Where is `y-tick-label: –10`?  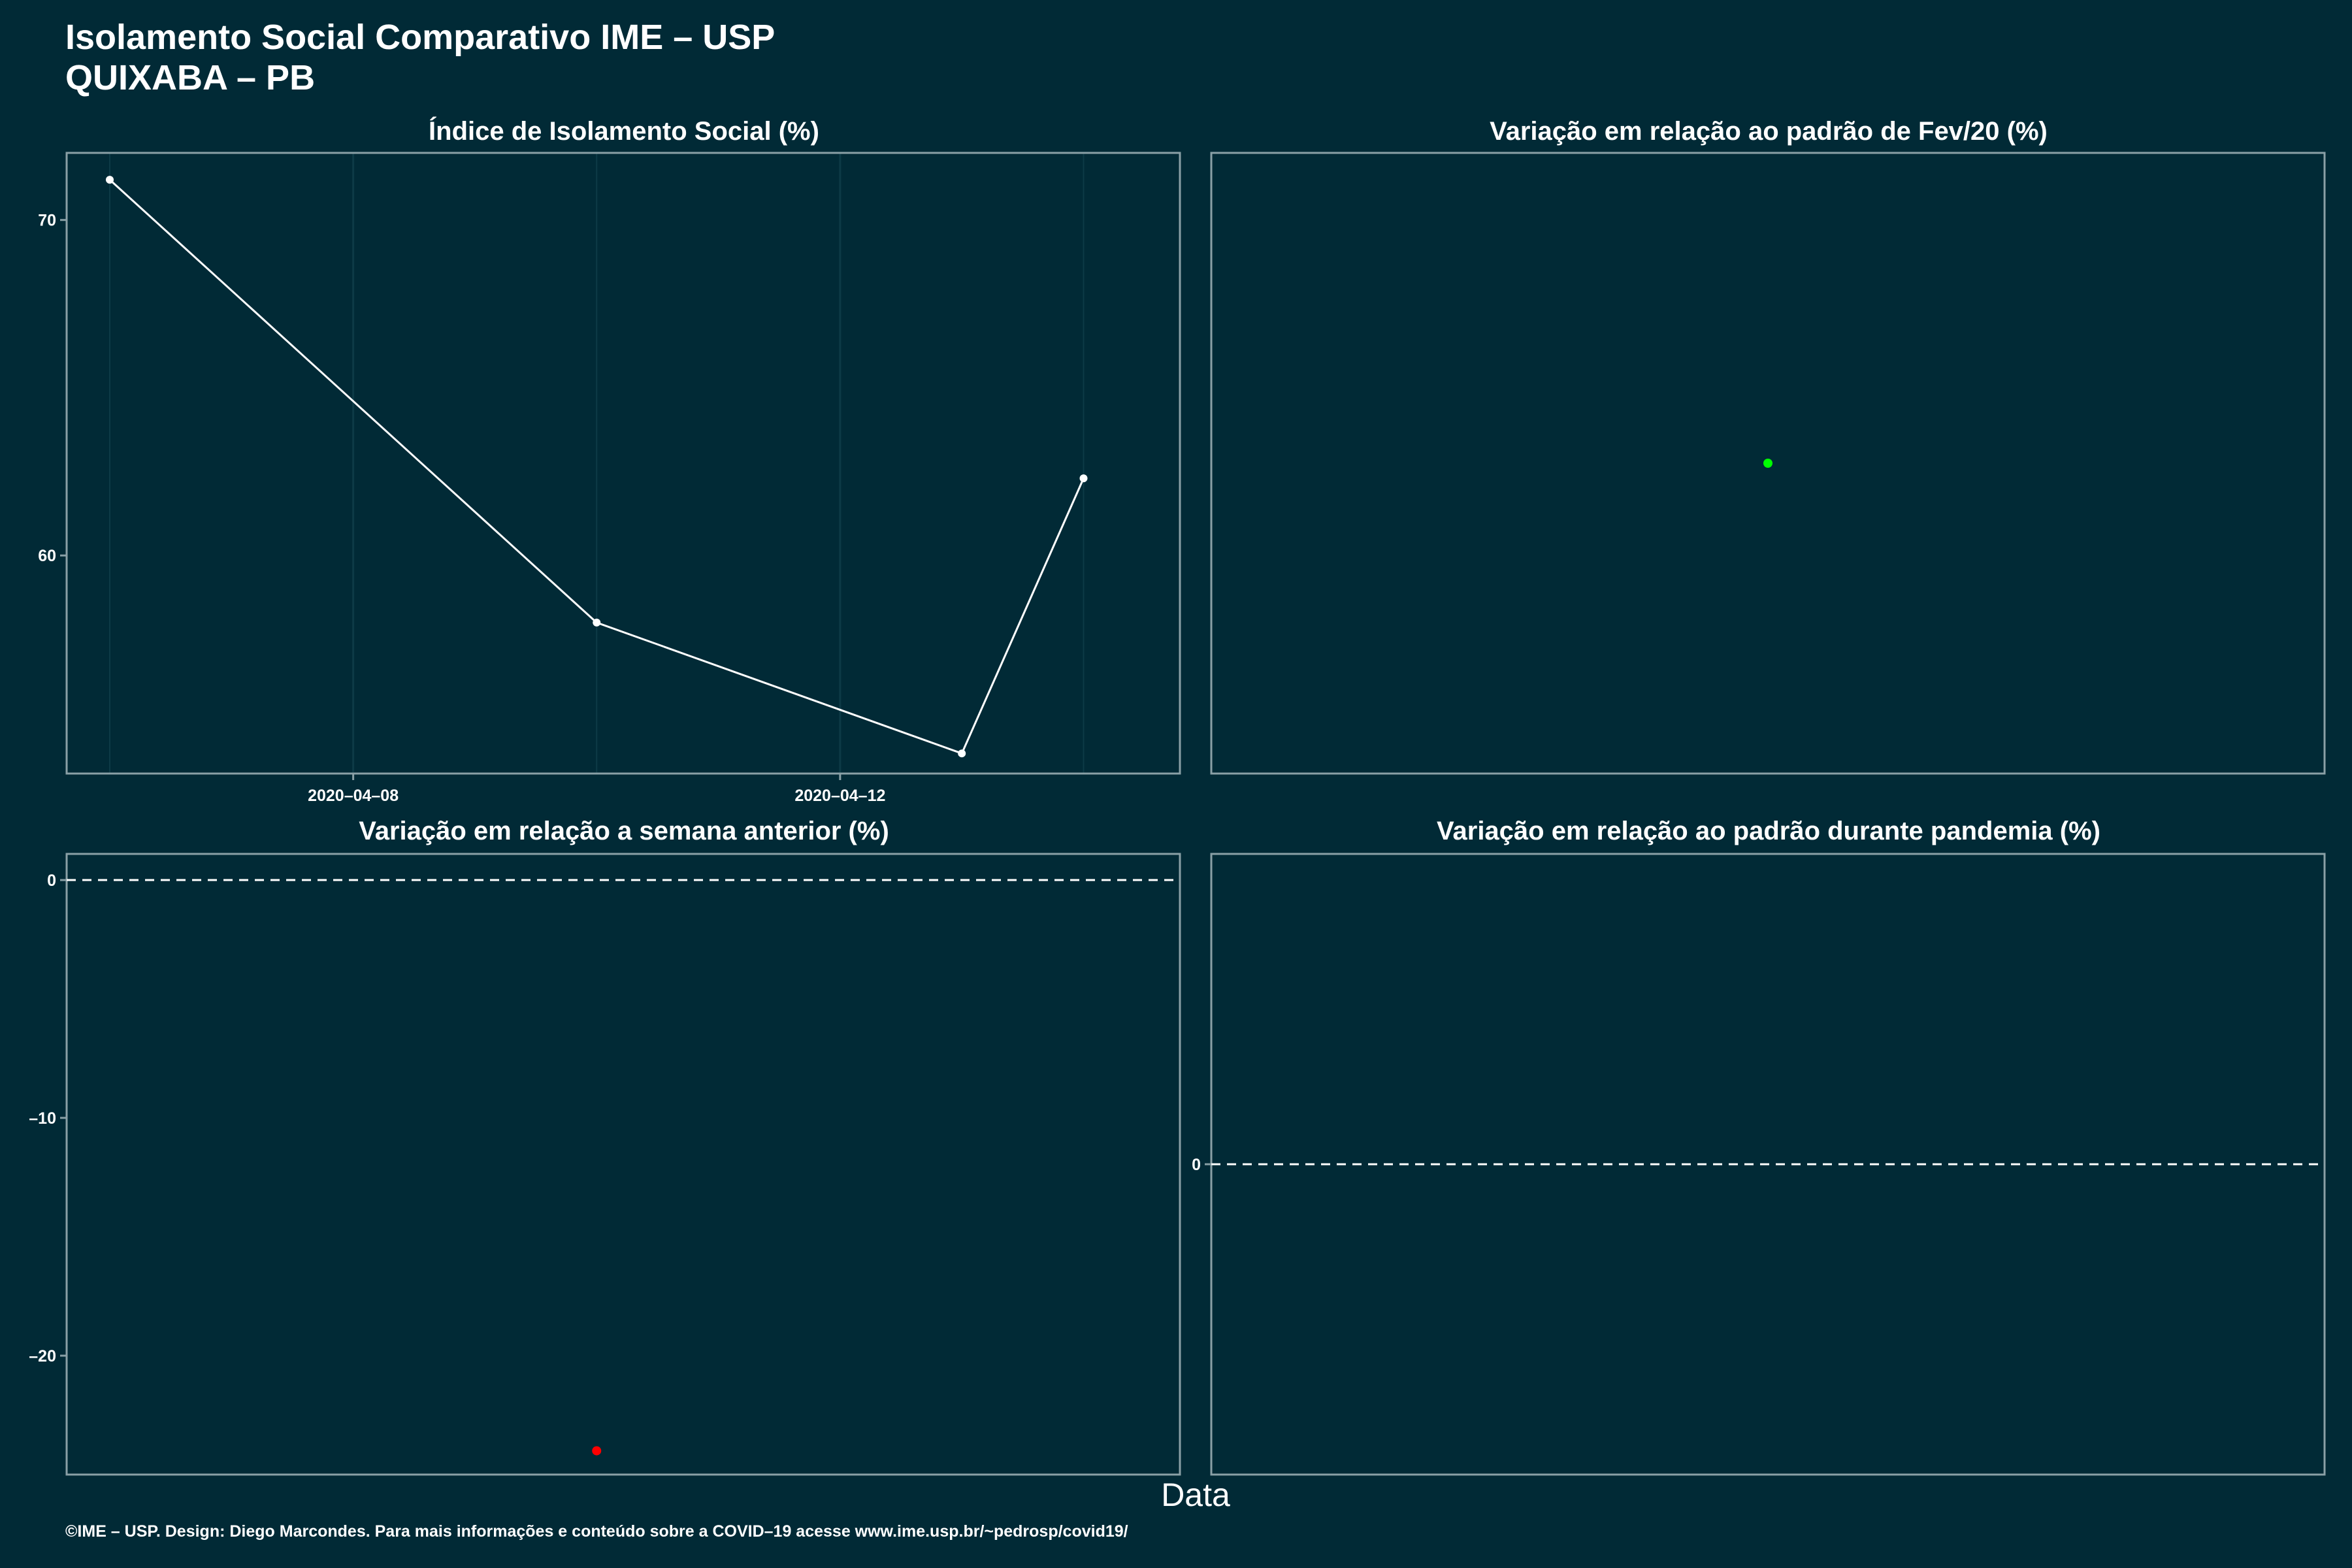 y-tick-label: –10 is located at coordinates (42, 1118).